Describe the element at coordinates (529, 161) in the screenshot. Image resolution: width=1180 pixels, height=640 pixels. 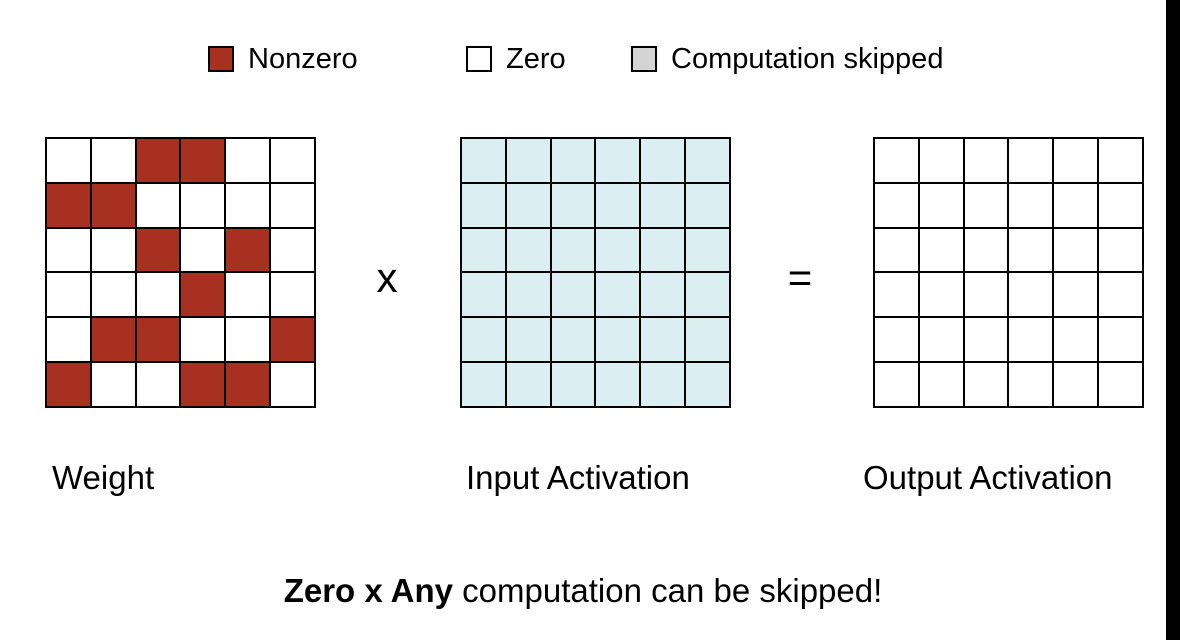
I see `input-cell-r1-c2` at that location.